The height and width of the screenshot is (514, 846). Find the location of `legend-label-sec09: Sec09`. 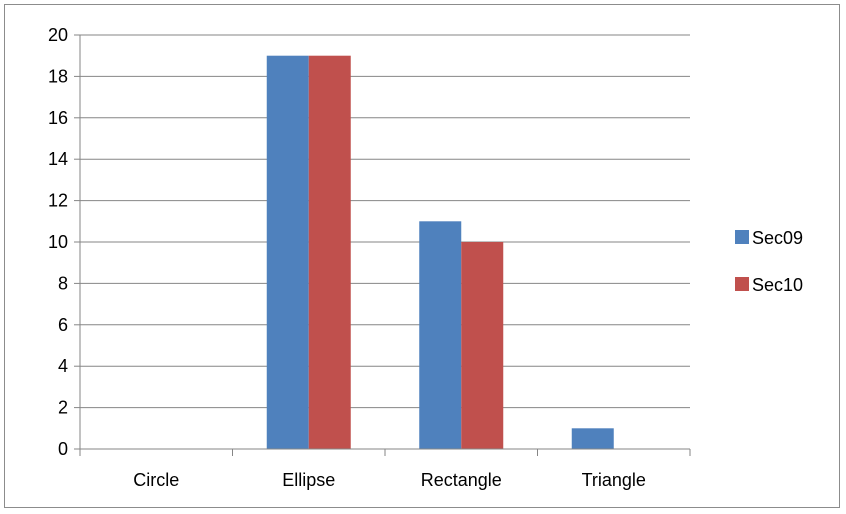

legend-label-sec09: Sec09 is located at coordinates (777, 238).